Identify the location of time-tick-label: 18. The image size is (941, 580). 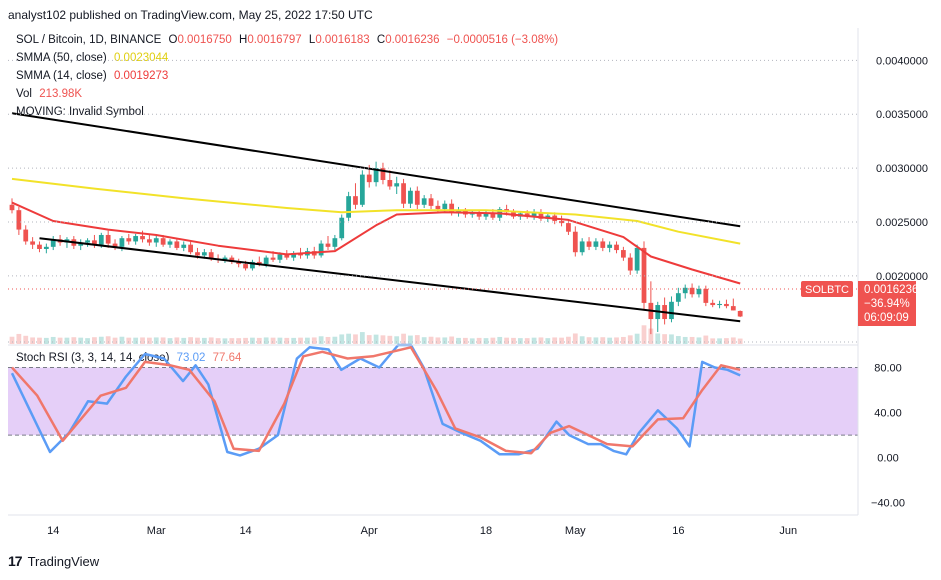
(486, 531).